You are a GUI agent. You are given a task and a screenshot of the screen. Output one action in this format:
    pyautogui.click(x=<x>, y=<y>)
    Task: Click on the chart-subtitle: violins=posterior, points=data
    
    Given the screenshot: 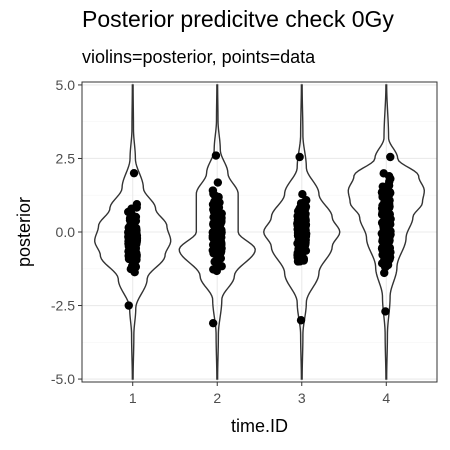 What is the action you would take?
    pyautogui.click(x=199, y=57)
    